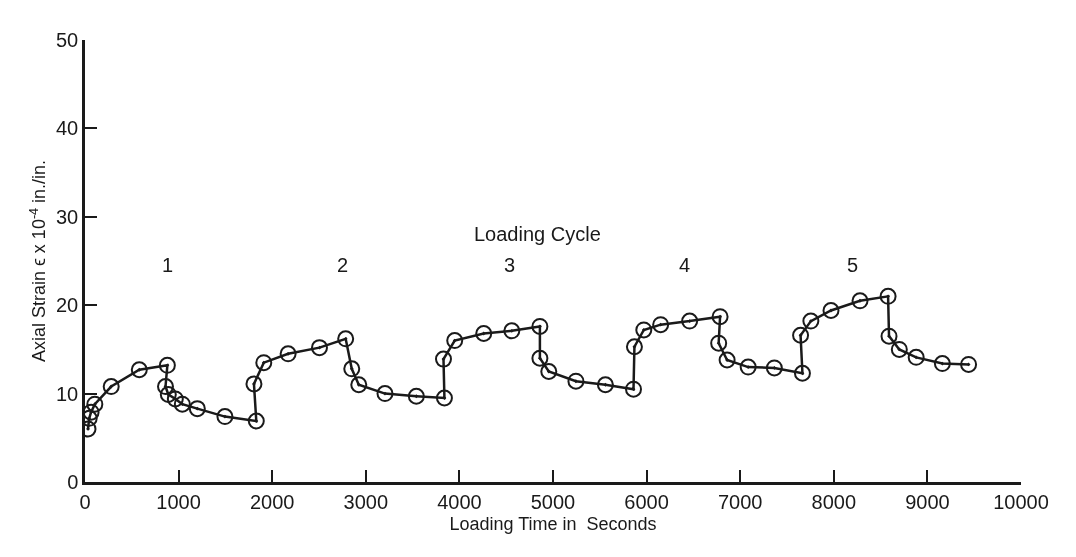 The width and height of the screenshot is (1076, 557). Describe the element at coordinates (67, 128) in the screenshot. I see `y-tick-label: 40` at that location.